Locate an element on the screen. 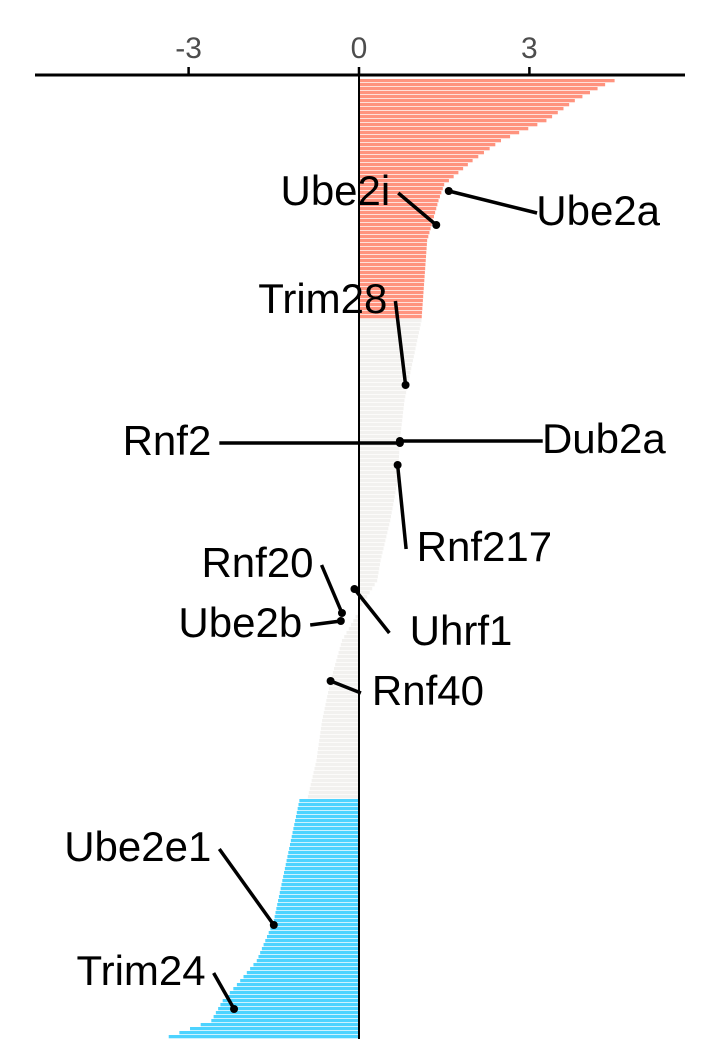 The width and height of the screenshot is (708, 1062). x-tick-label: 3 is located at coordinates (529, 48).